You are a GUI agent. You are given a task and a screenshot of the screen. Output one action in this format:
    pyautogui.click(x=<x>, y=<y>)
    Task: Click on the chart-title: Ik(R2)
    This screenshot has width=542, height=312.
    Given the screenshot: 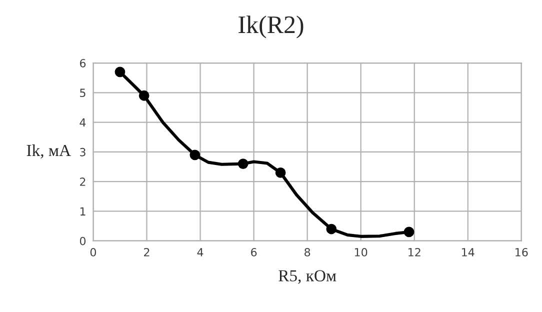 What is the action you would take?
    pyautogui.click(x=271, y=27)
    